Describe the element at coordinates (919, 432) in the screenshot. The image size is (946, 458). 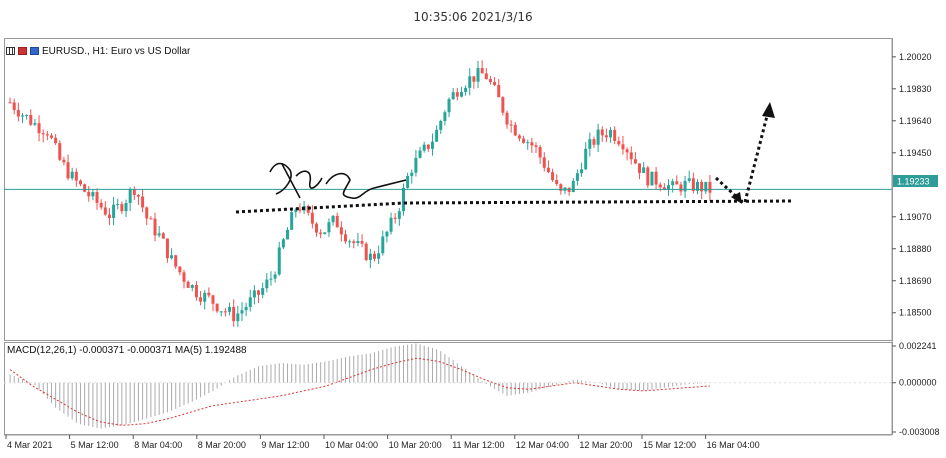
I see `macd-tick-label: -0.003008` at that location.